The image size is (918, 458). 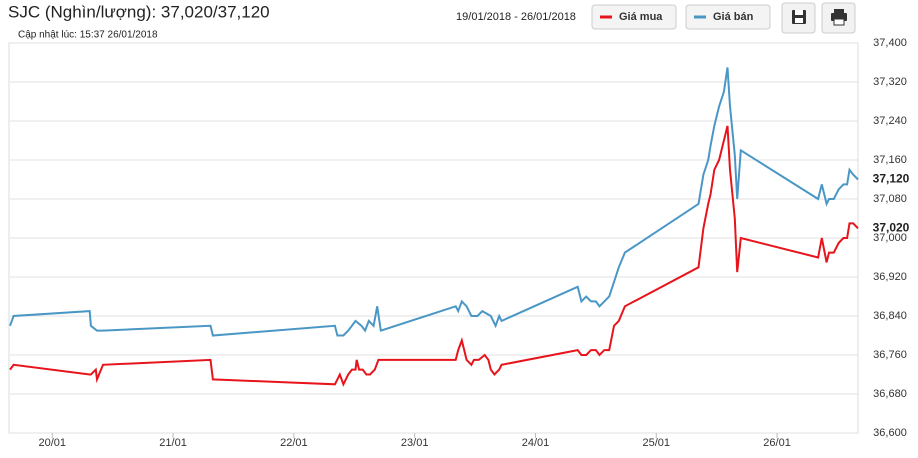 What do you see at coordinates (890, 355) in the screenshot?
I see `y-tick-label: 36,760` at bounding box center [890, 355].